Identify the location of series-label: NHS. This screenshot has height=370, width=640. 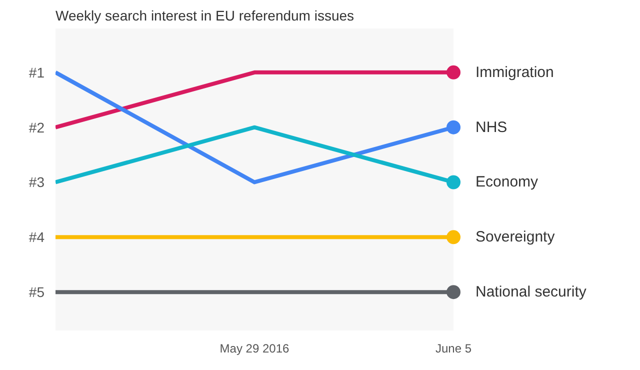
(492, 127).